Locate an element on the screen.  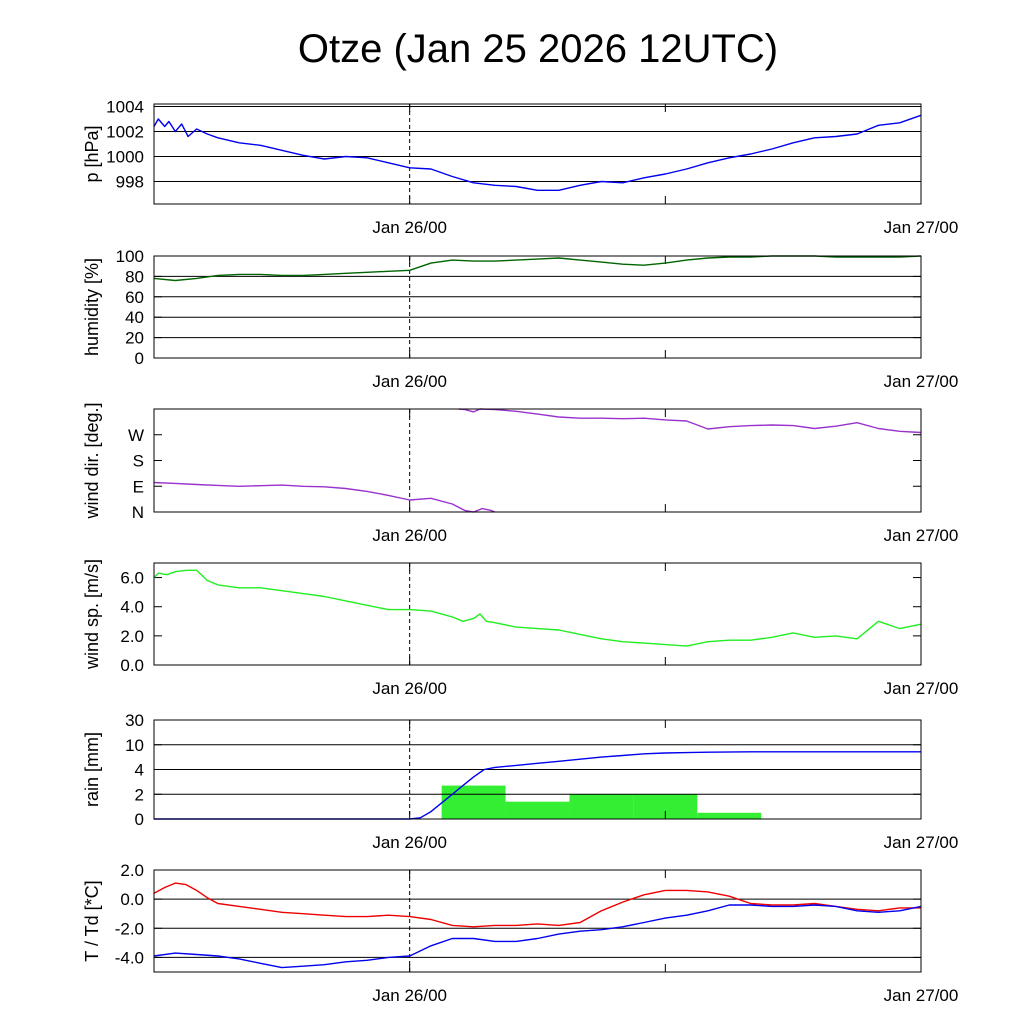
y-tick-label: -2.0 is located at coordinates (129, 928).